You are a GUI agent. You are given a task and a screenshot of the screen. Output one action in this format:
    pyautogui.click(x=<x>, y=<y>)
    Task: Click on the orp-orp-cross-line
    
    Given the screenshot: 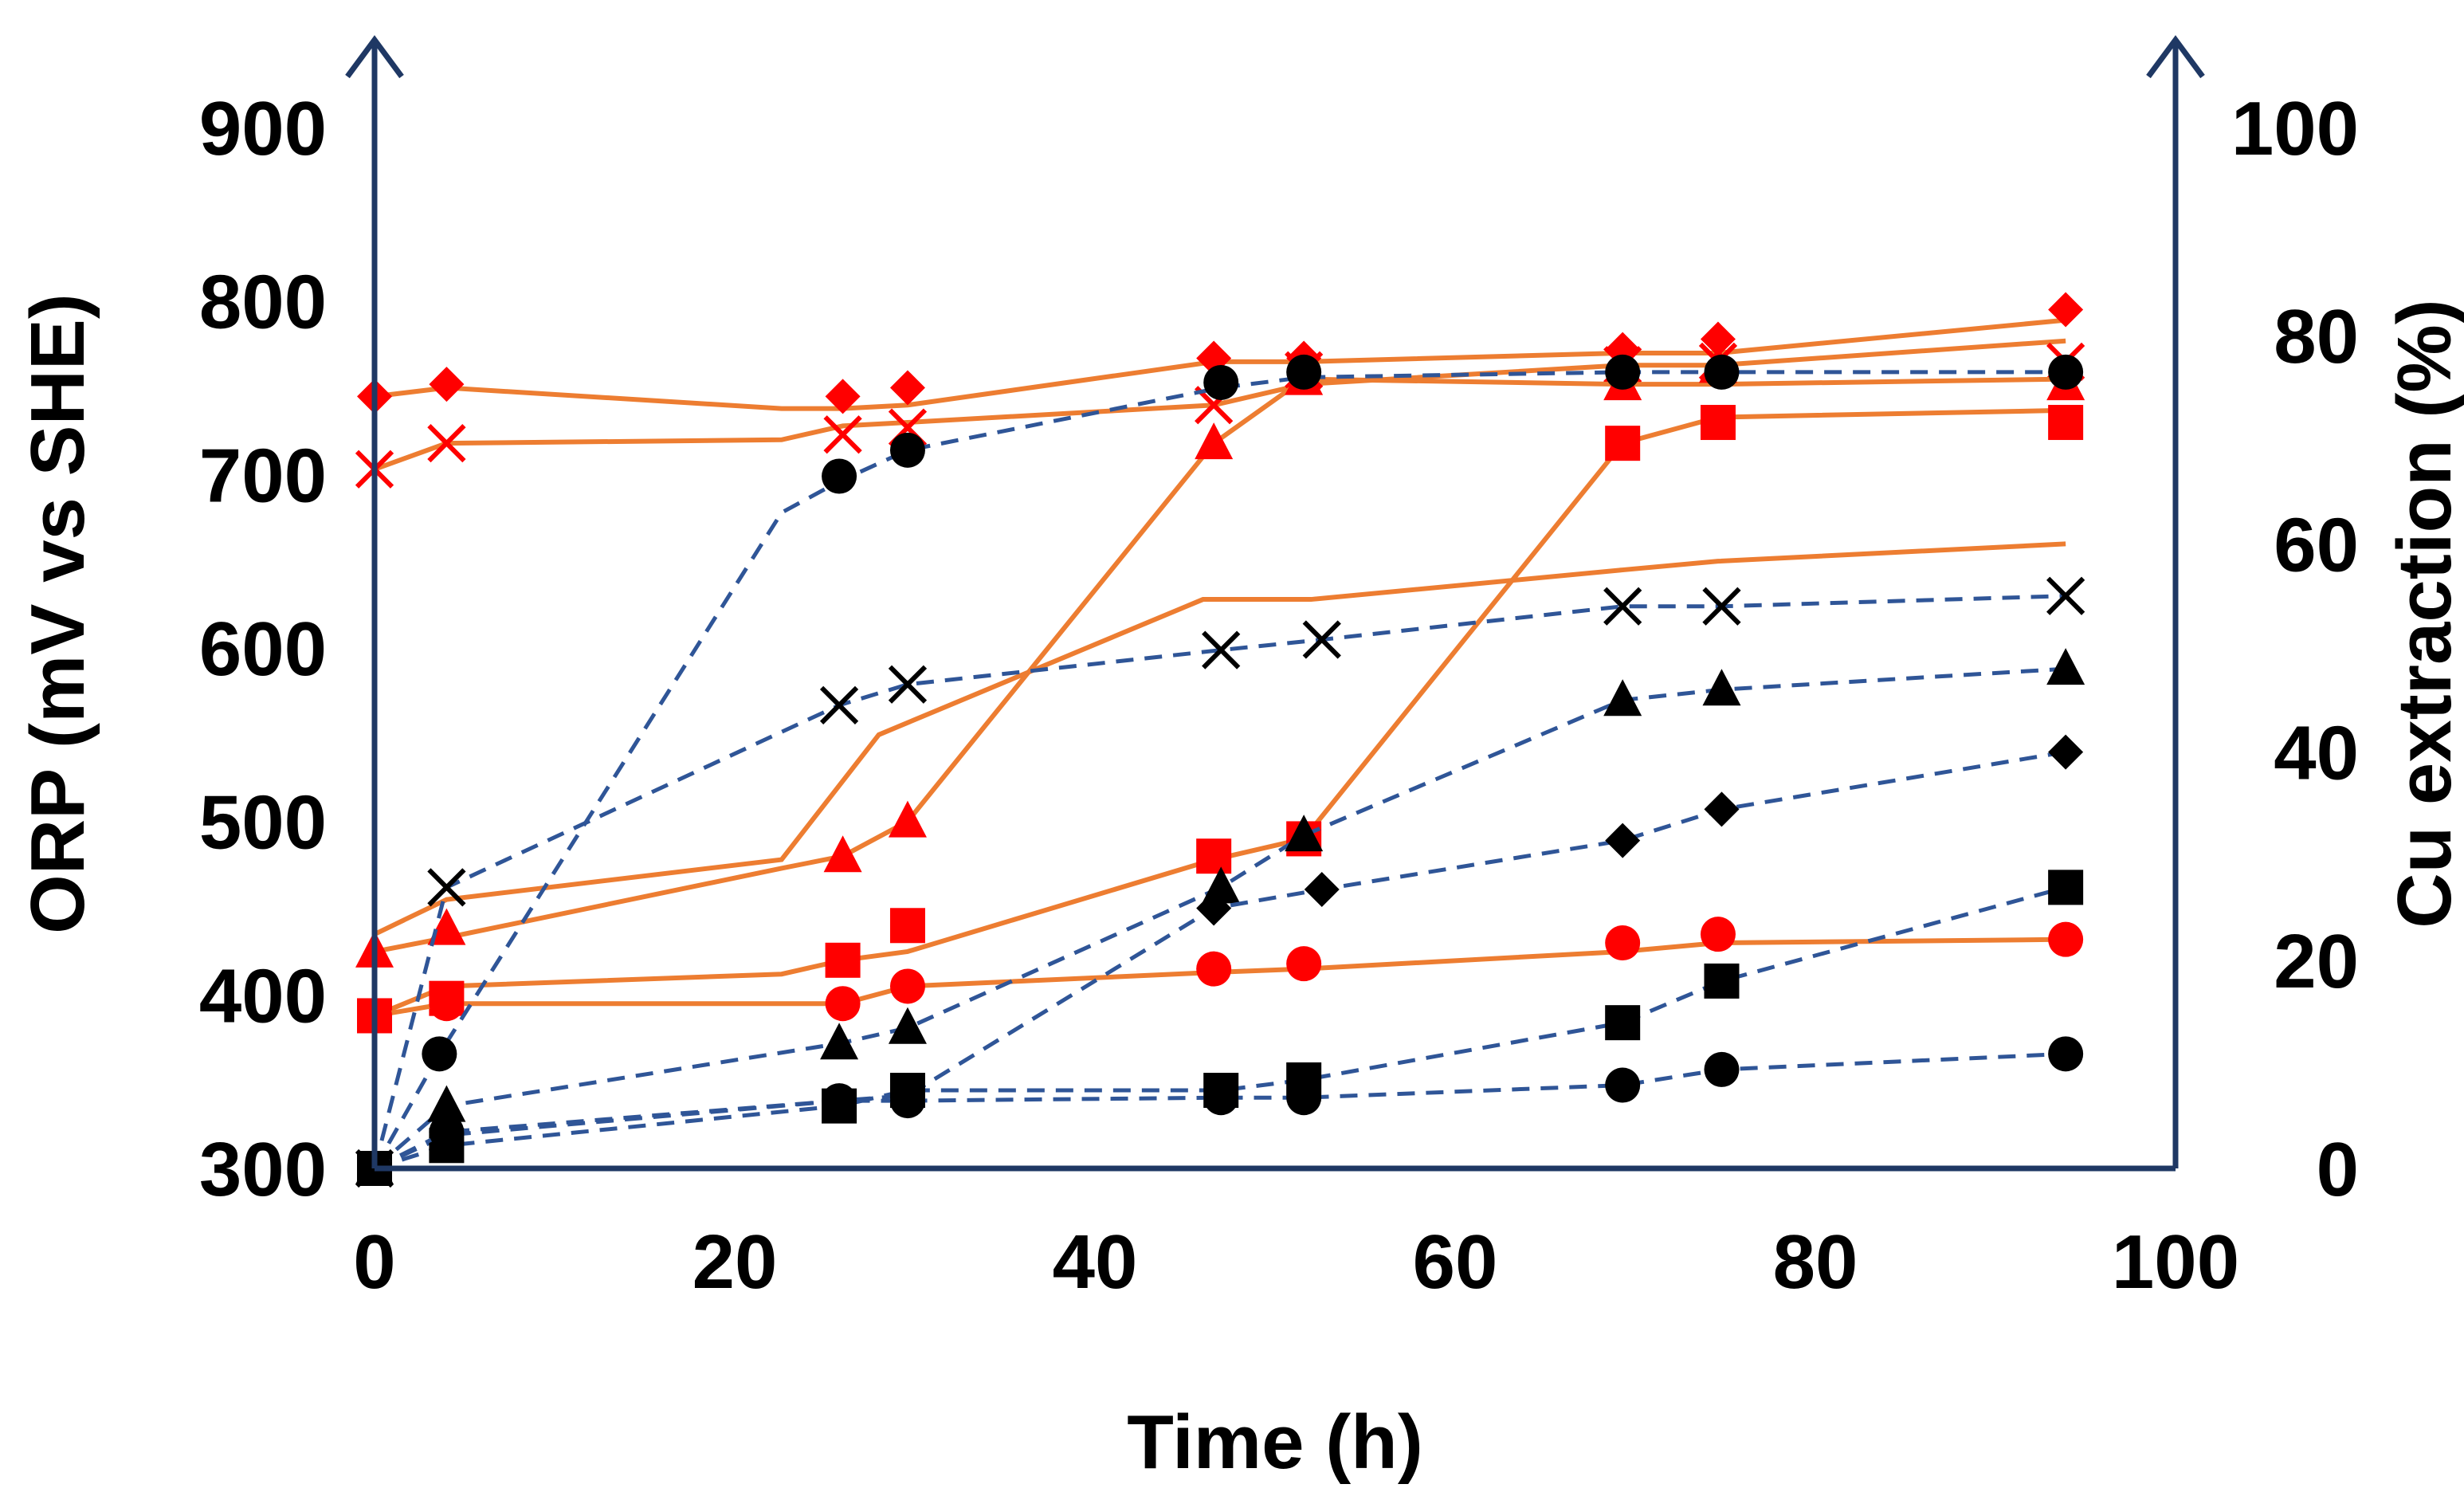 What is the action you would take?
    pyautogui.click(x=1219, y=405)
    